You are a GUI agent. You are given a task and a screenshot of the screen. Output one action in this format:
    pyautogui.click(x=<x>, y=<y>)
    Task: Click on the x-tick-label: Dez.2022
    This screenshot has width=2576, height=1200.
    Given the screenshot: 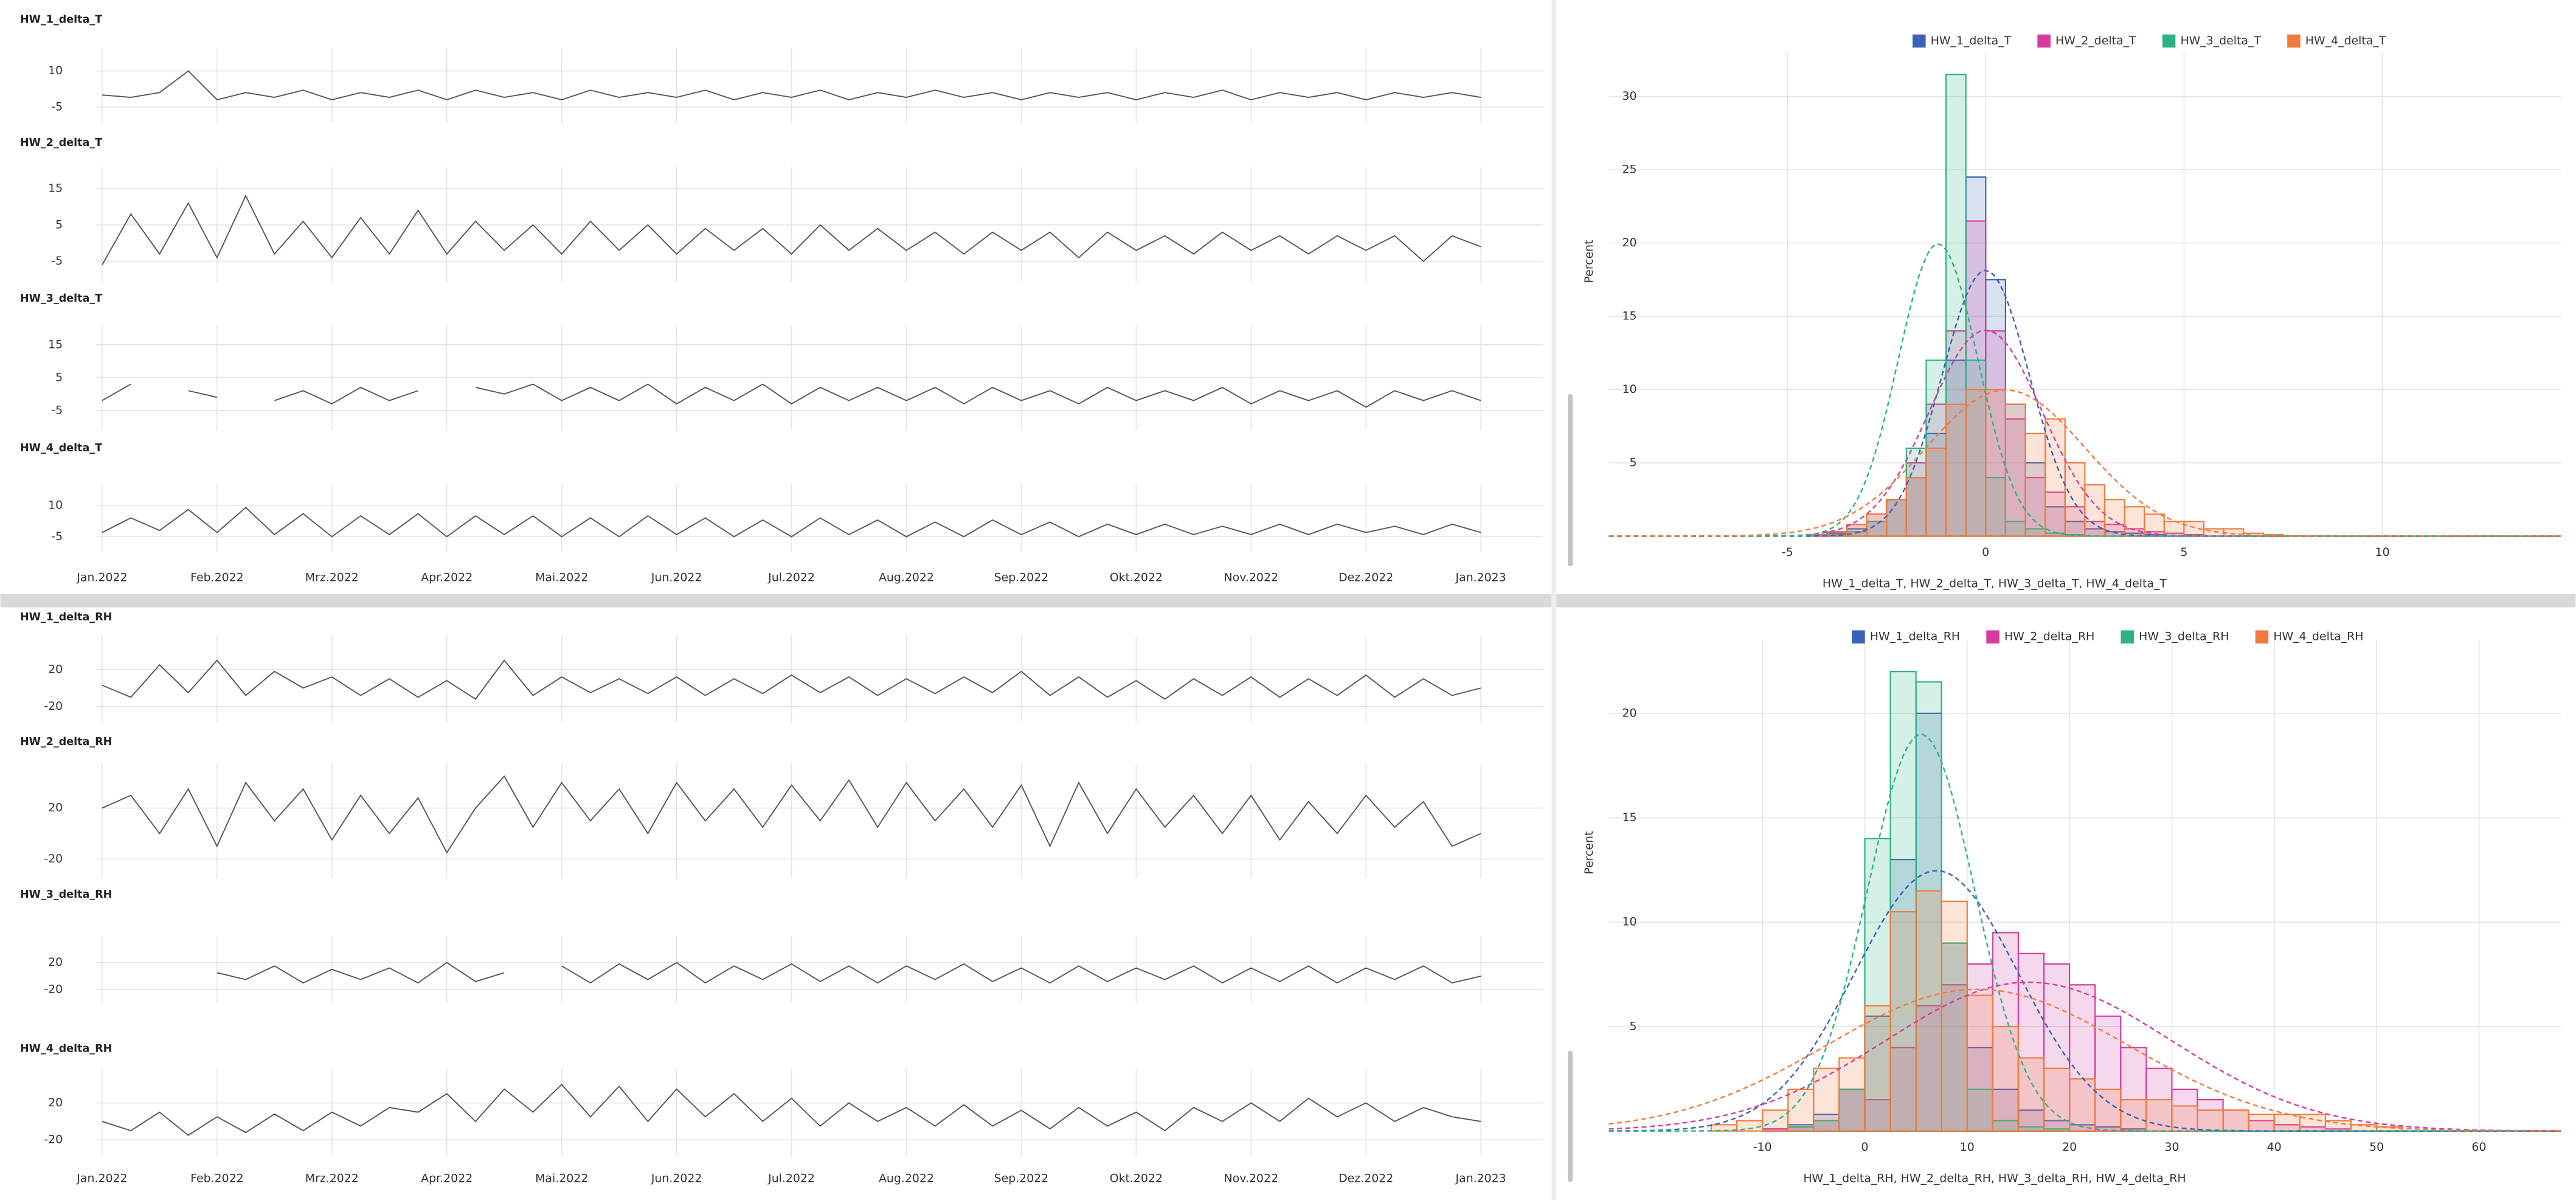 What is the action you would take?
    pyautogui.click(x=1365, y=1178)
    